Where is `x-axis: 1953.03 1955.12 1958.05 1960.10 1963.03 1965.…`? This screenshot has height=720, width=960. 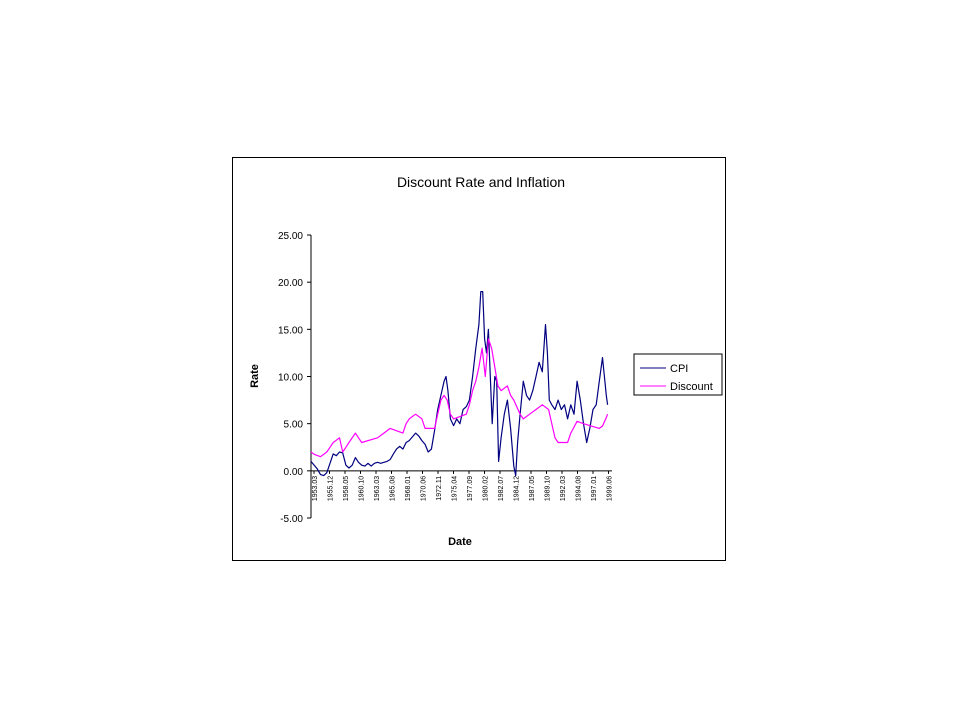 x-axis: 1953.03 1955.12 1958.05 1960.10 1963.03 1965.… is located at coordinates (462, 485).